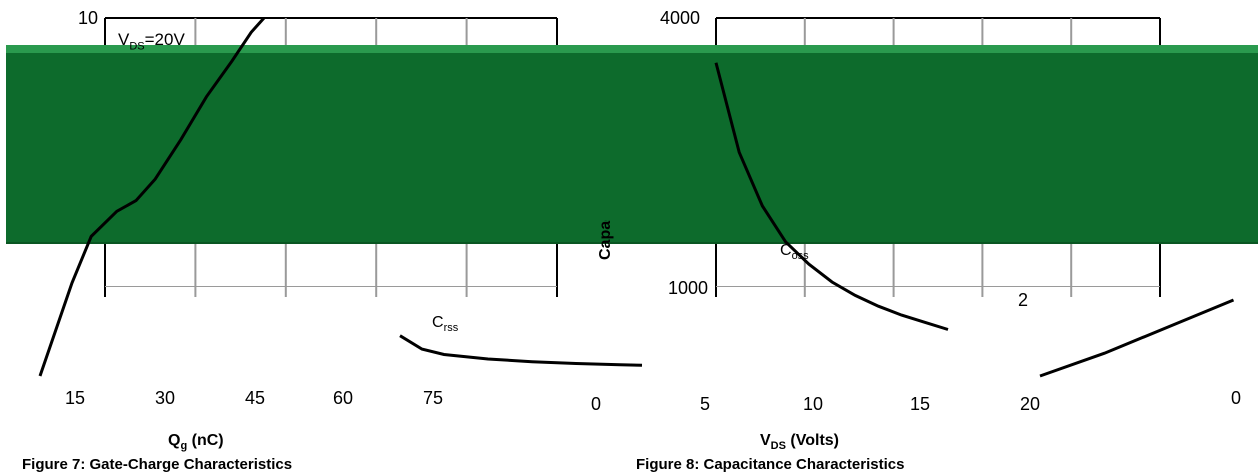  What do you see at coordinates (521, 350) in the screenshot?
I see `crss-line` at bounding box center [521, 350].